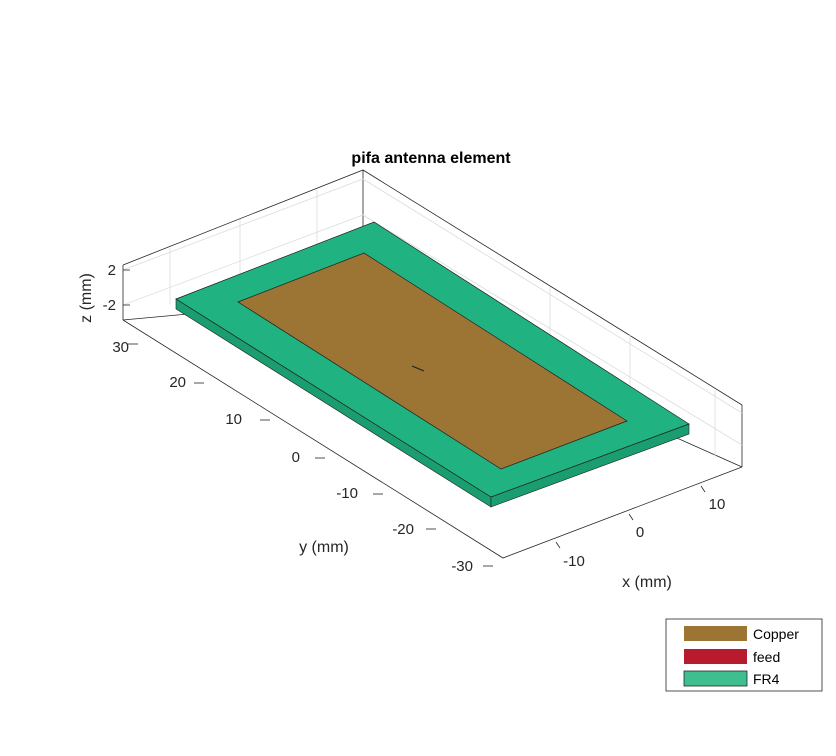 The height and width of the screenshot is (756, 836). I want to click on legend-swatch-feed, so click(715, 656).